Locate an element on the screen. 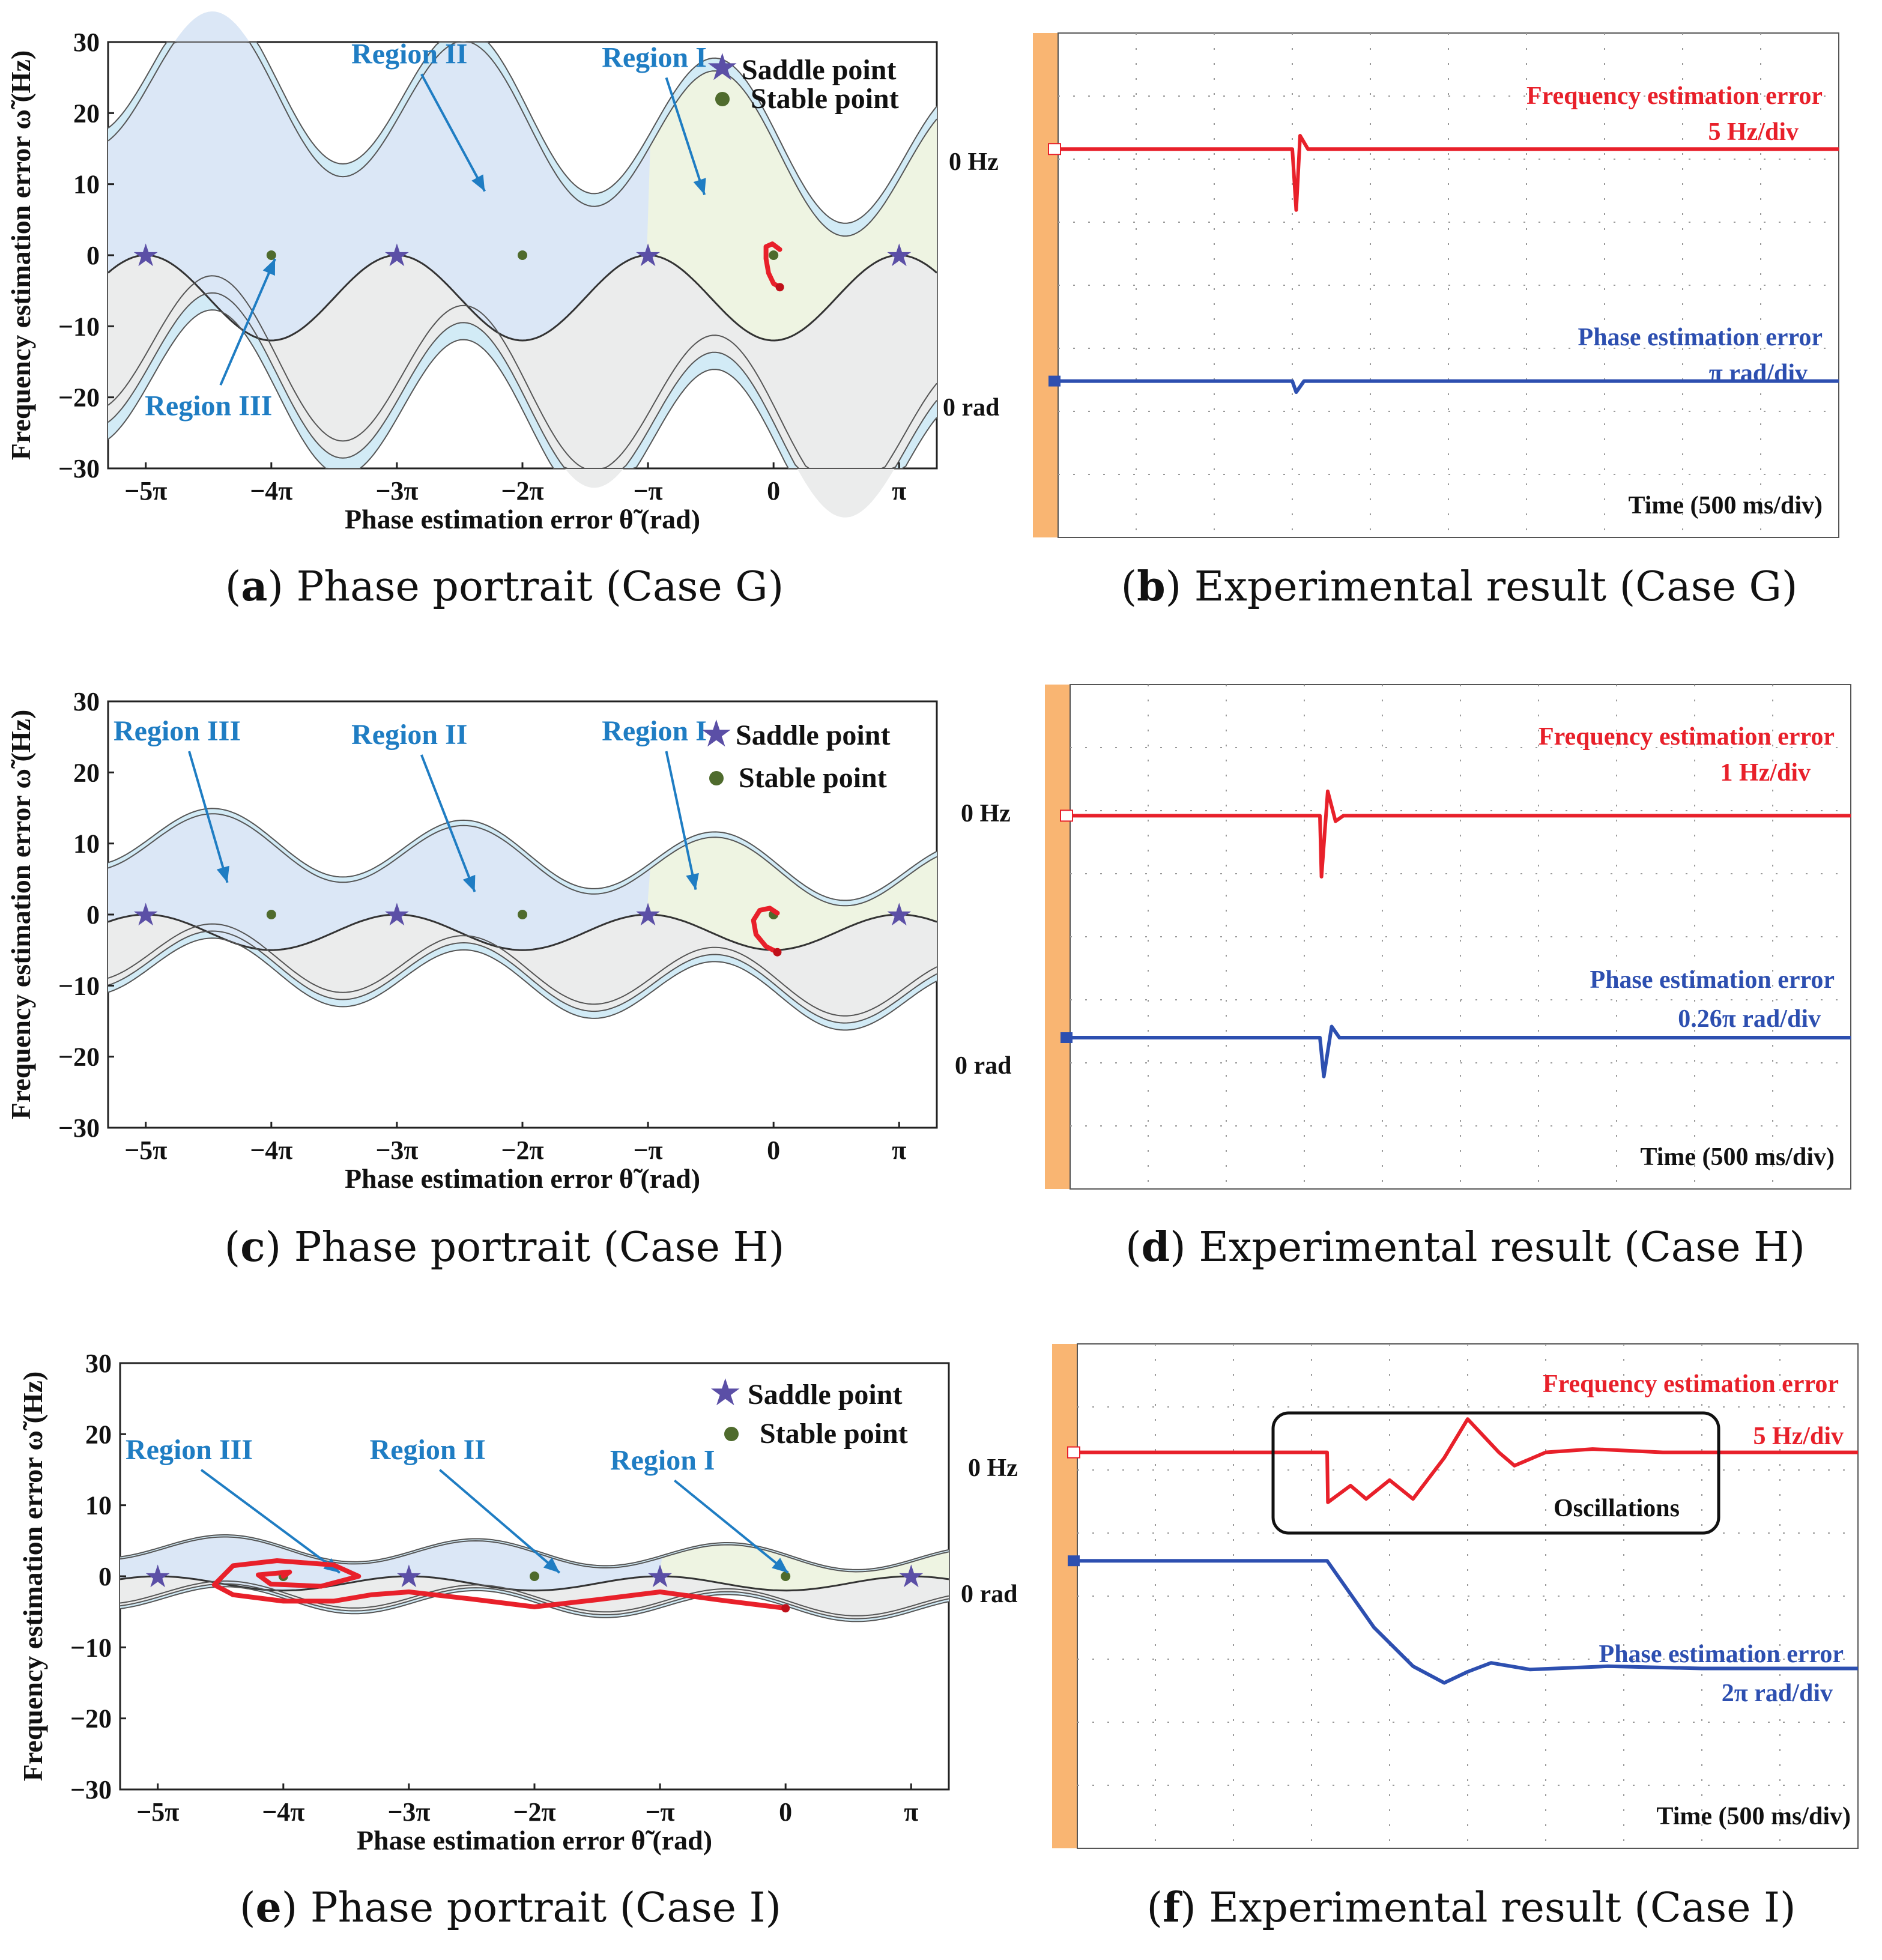  x-tick-label: −3π is located at coordinates (396, 491).